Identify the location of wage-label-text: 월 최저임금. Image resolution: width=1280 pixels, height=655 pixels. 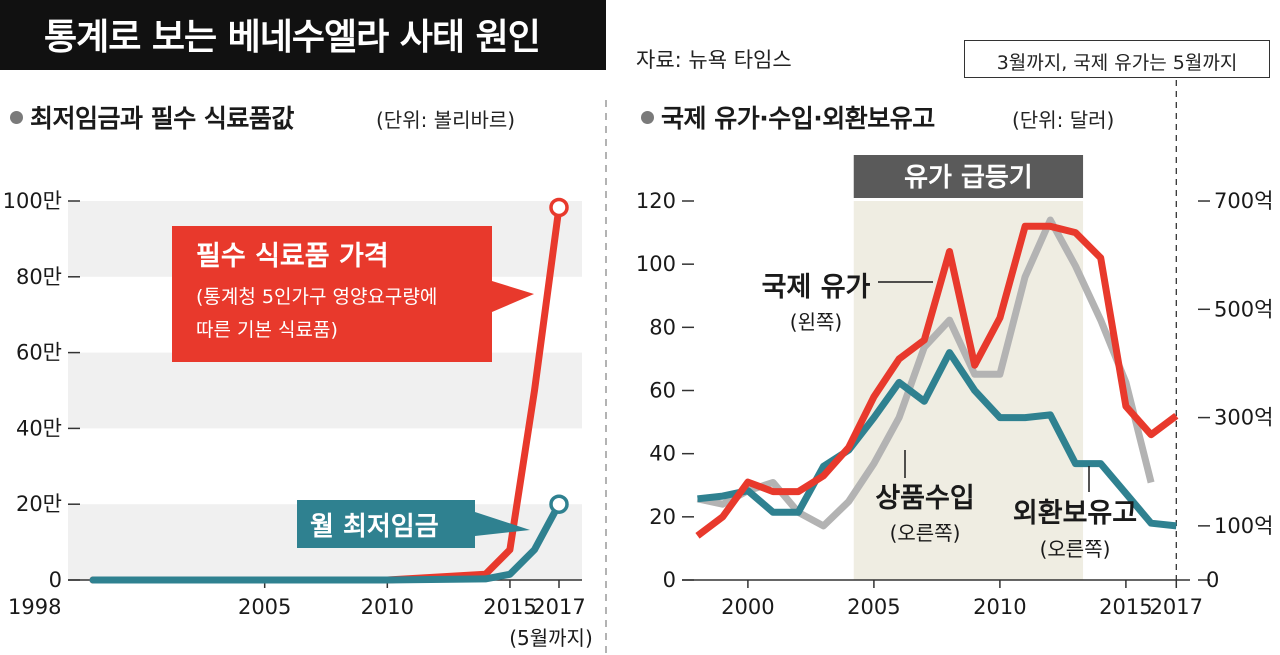
(374, 527).